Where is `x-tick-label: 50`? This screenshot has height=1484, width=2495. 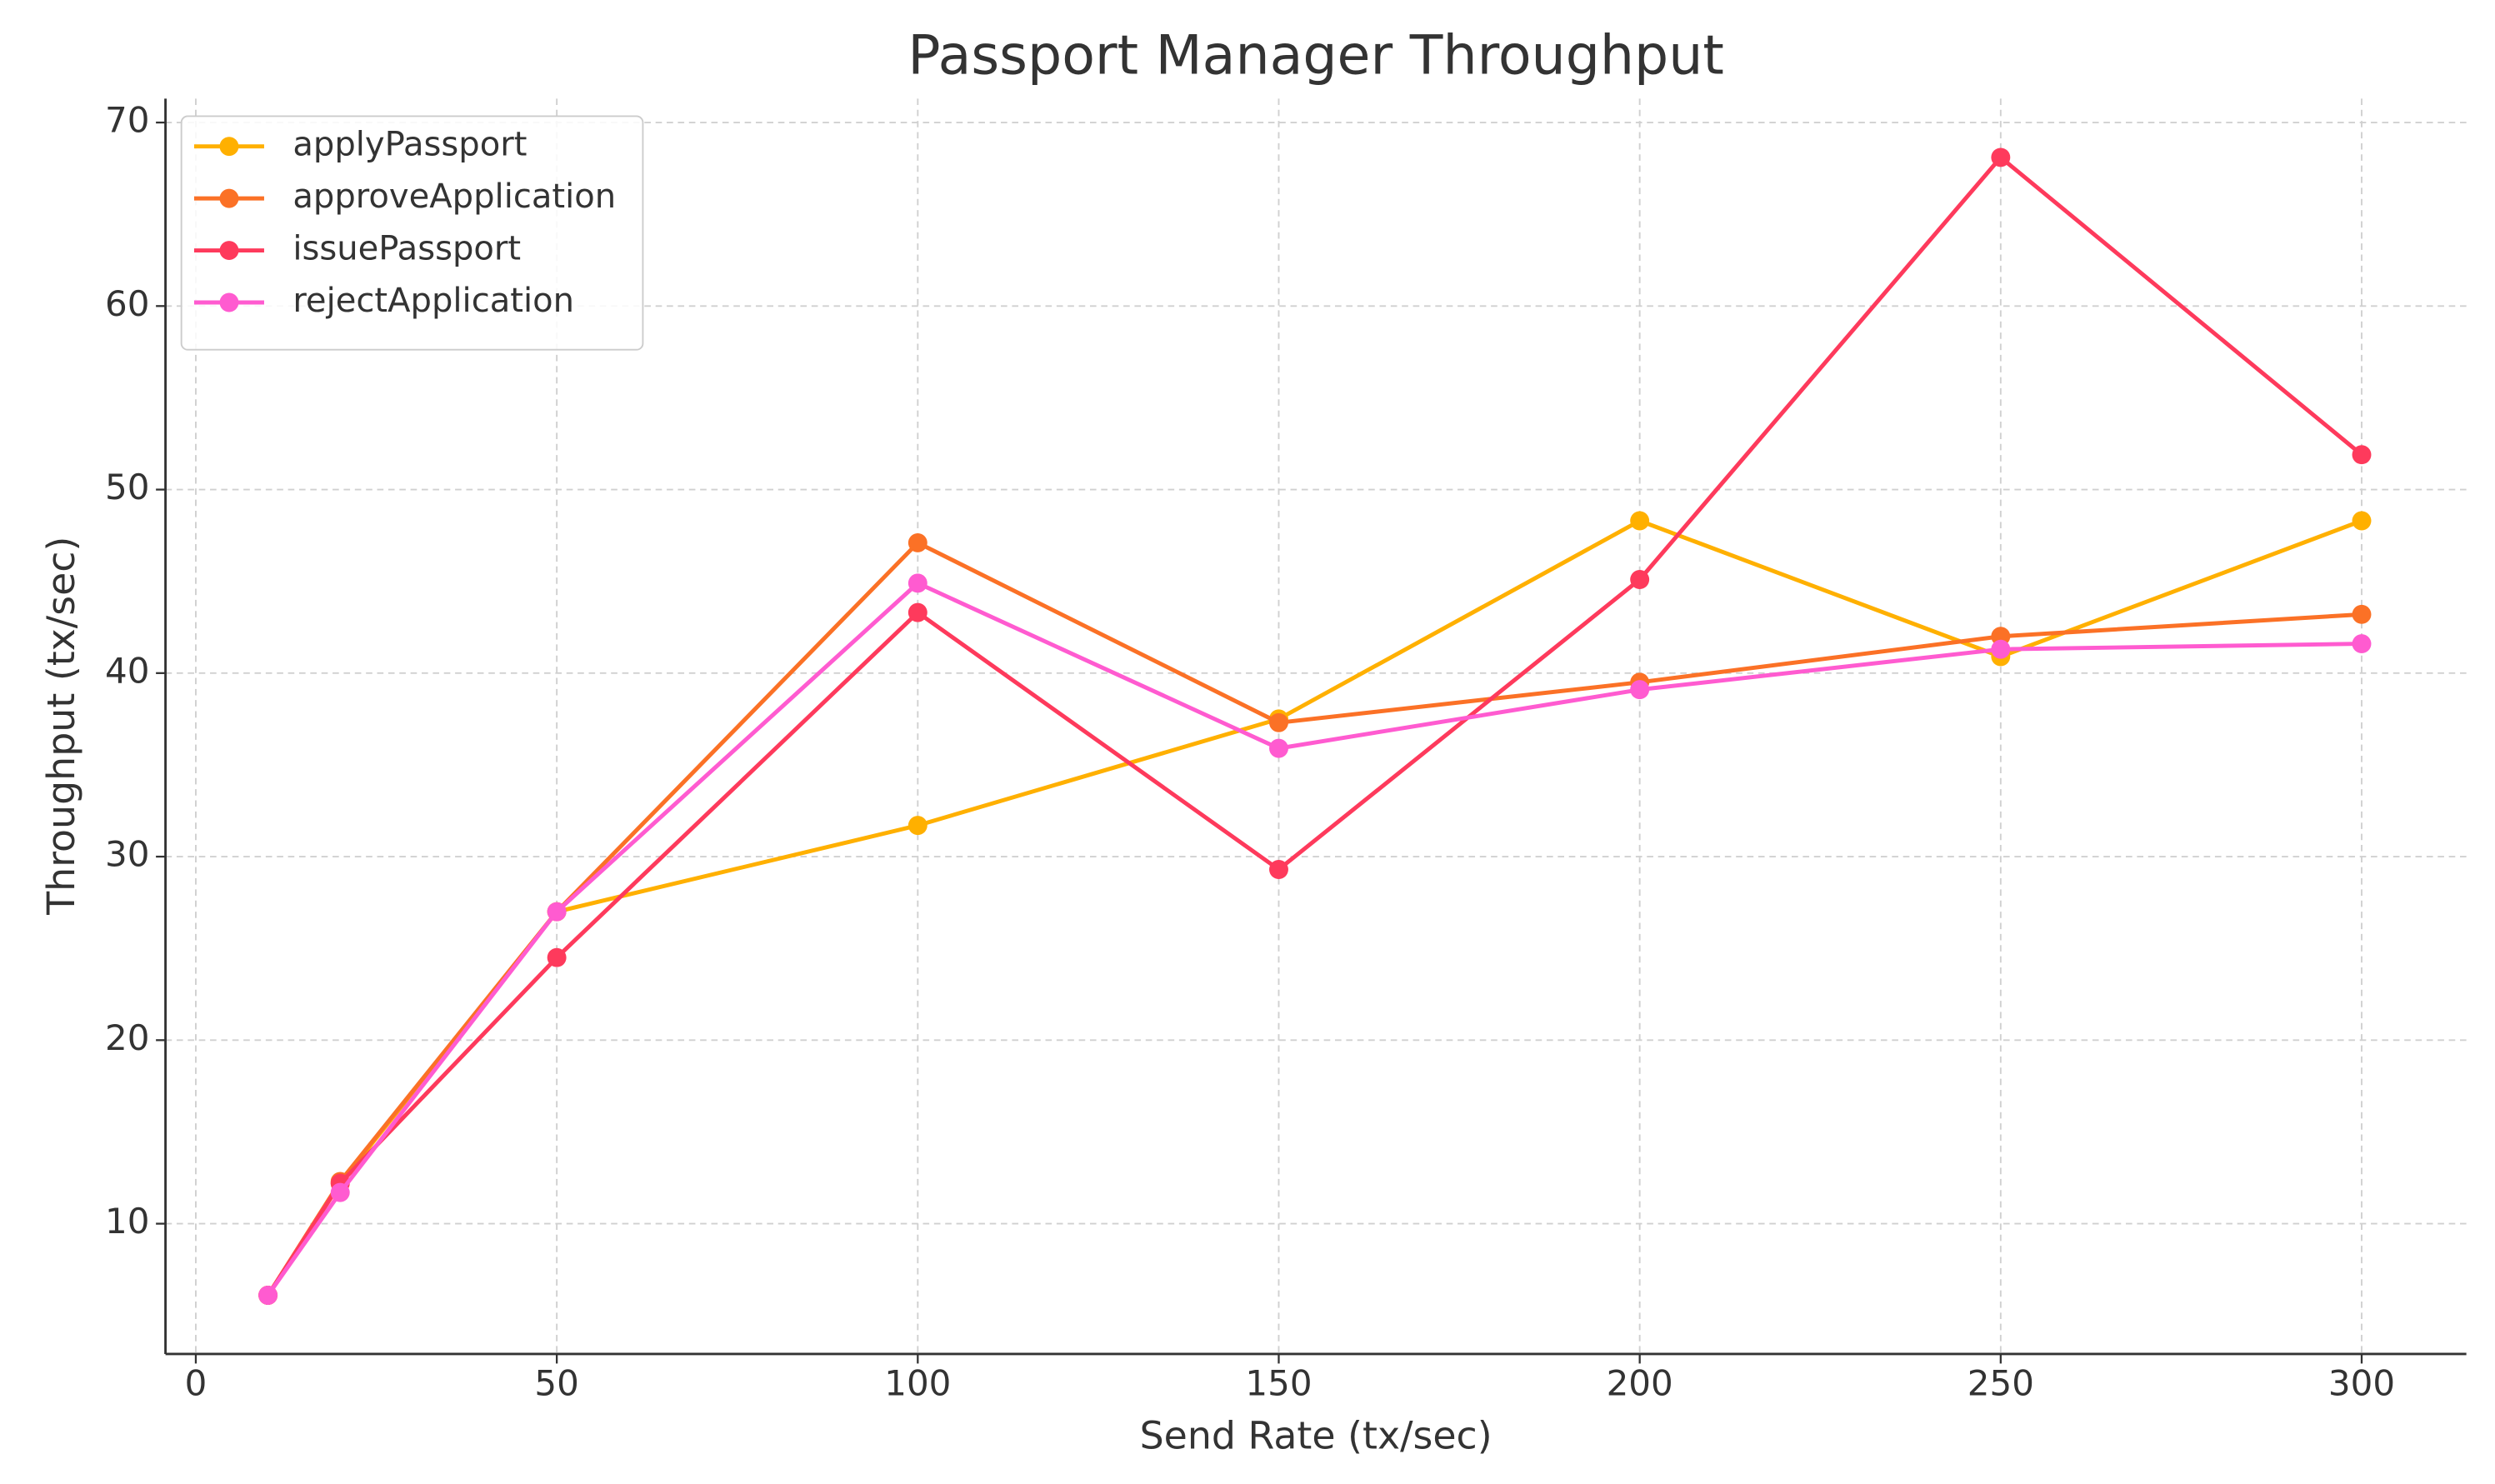
x-tick-label: 50 is located at coordinates (556, 1383).